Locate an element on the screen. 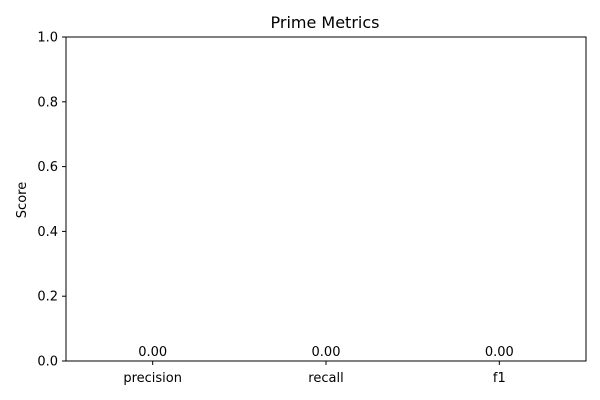 The height and width of the screenshot is (400, 600). chart-title: Prime Metrics is located at coordinates (325, 22).